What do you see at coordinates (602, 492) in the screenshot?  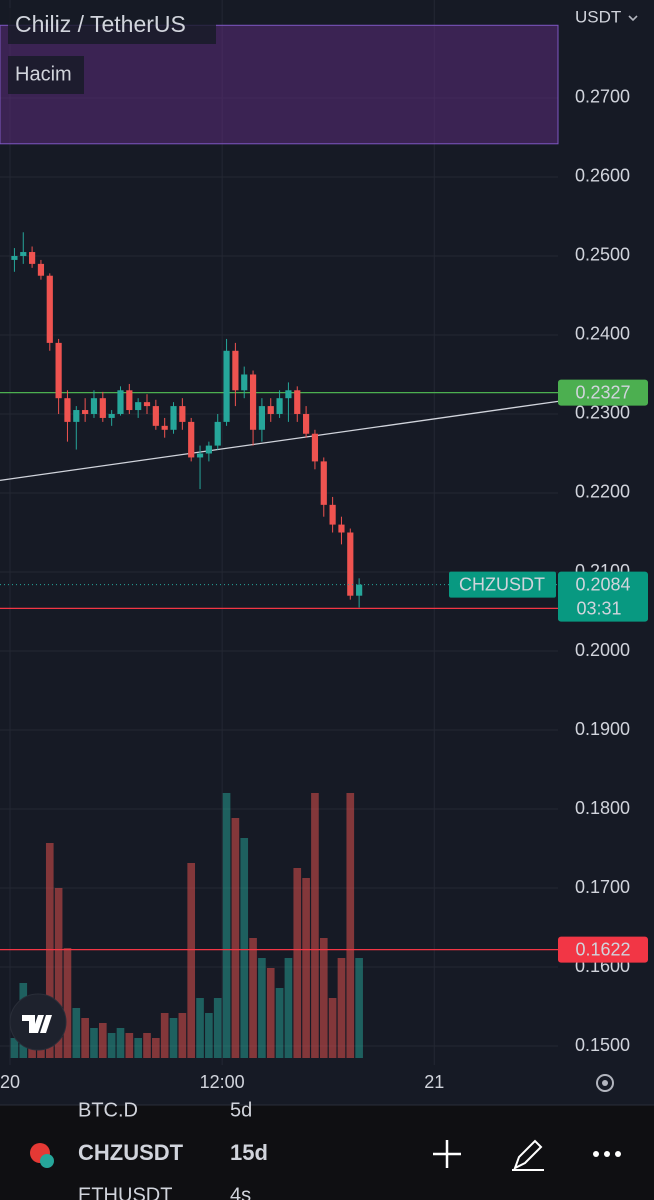 I see `y-tick-label: 0.2200` at bounding box center [602, 492].